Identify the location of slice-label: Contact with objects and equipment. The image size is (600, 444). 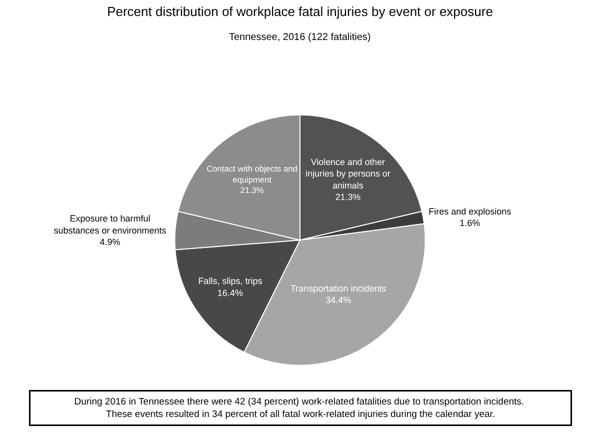
(252, 173).